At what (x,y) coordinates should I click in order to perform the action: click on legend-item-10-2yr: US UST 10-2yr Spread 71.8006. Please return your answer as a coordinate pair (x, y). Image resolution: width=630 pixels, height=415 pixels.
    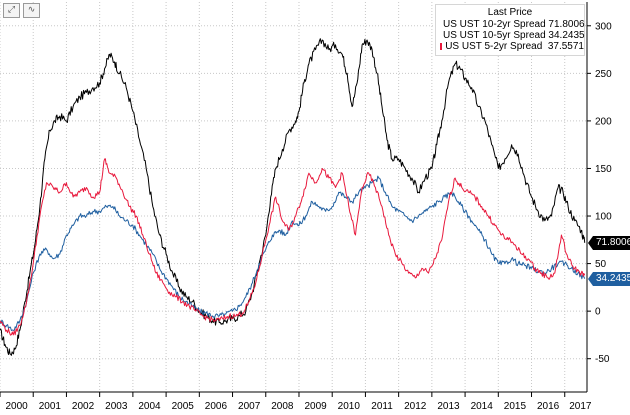
    Looking at the image, I should click on (510, 24).